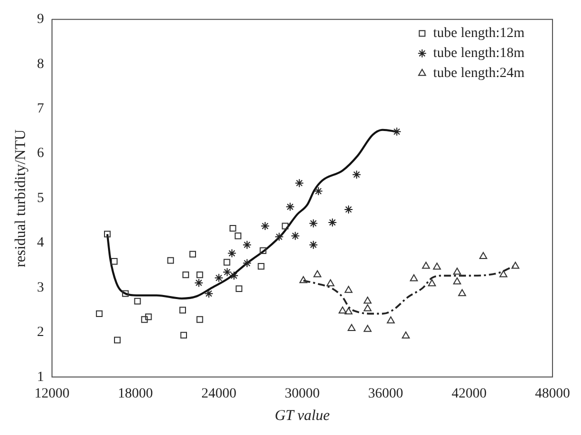 The image size is (581, 435). I want to click on x-tick-label: 48000, so click(552, 394).